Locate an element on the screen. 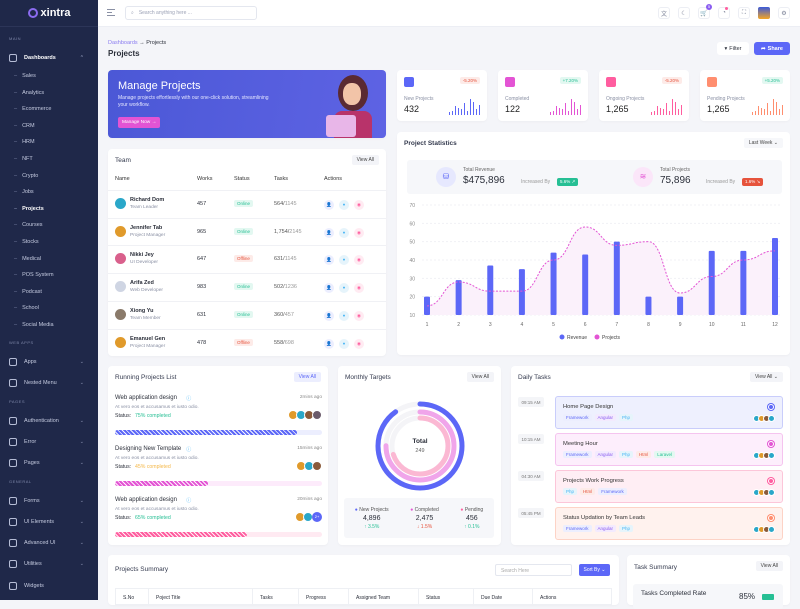 The image size is (800, 609). manage-now-button: Manage Now → is located at coordinates (139, 122).